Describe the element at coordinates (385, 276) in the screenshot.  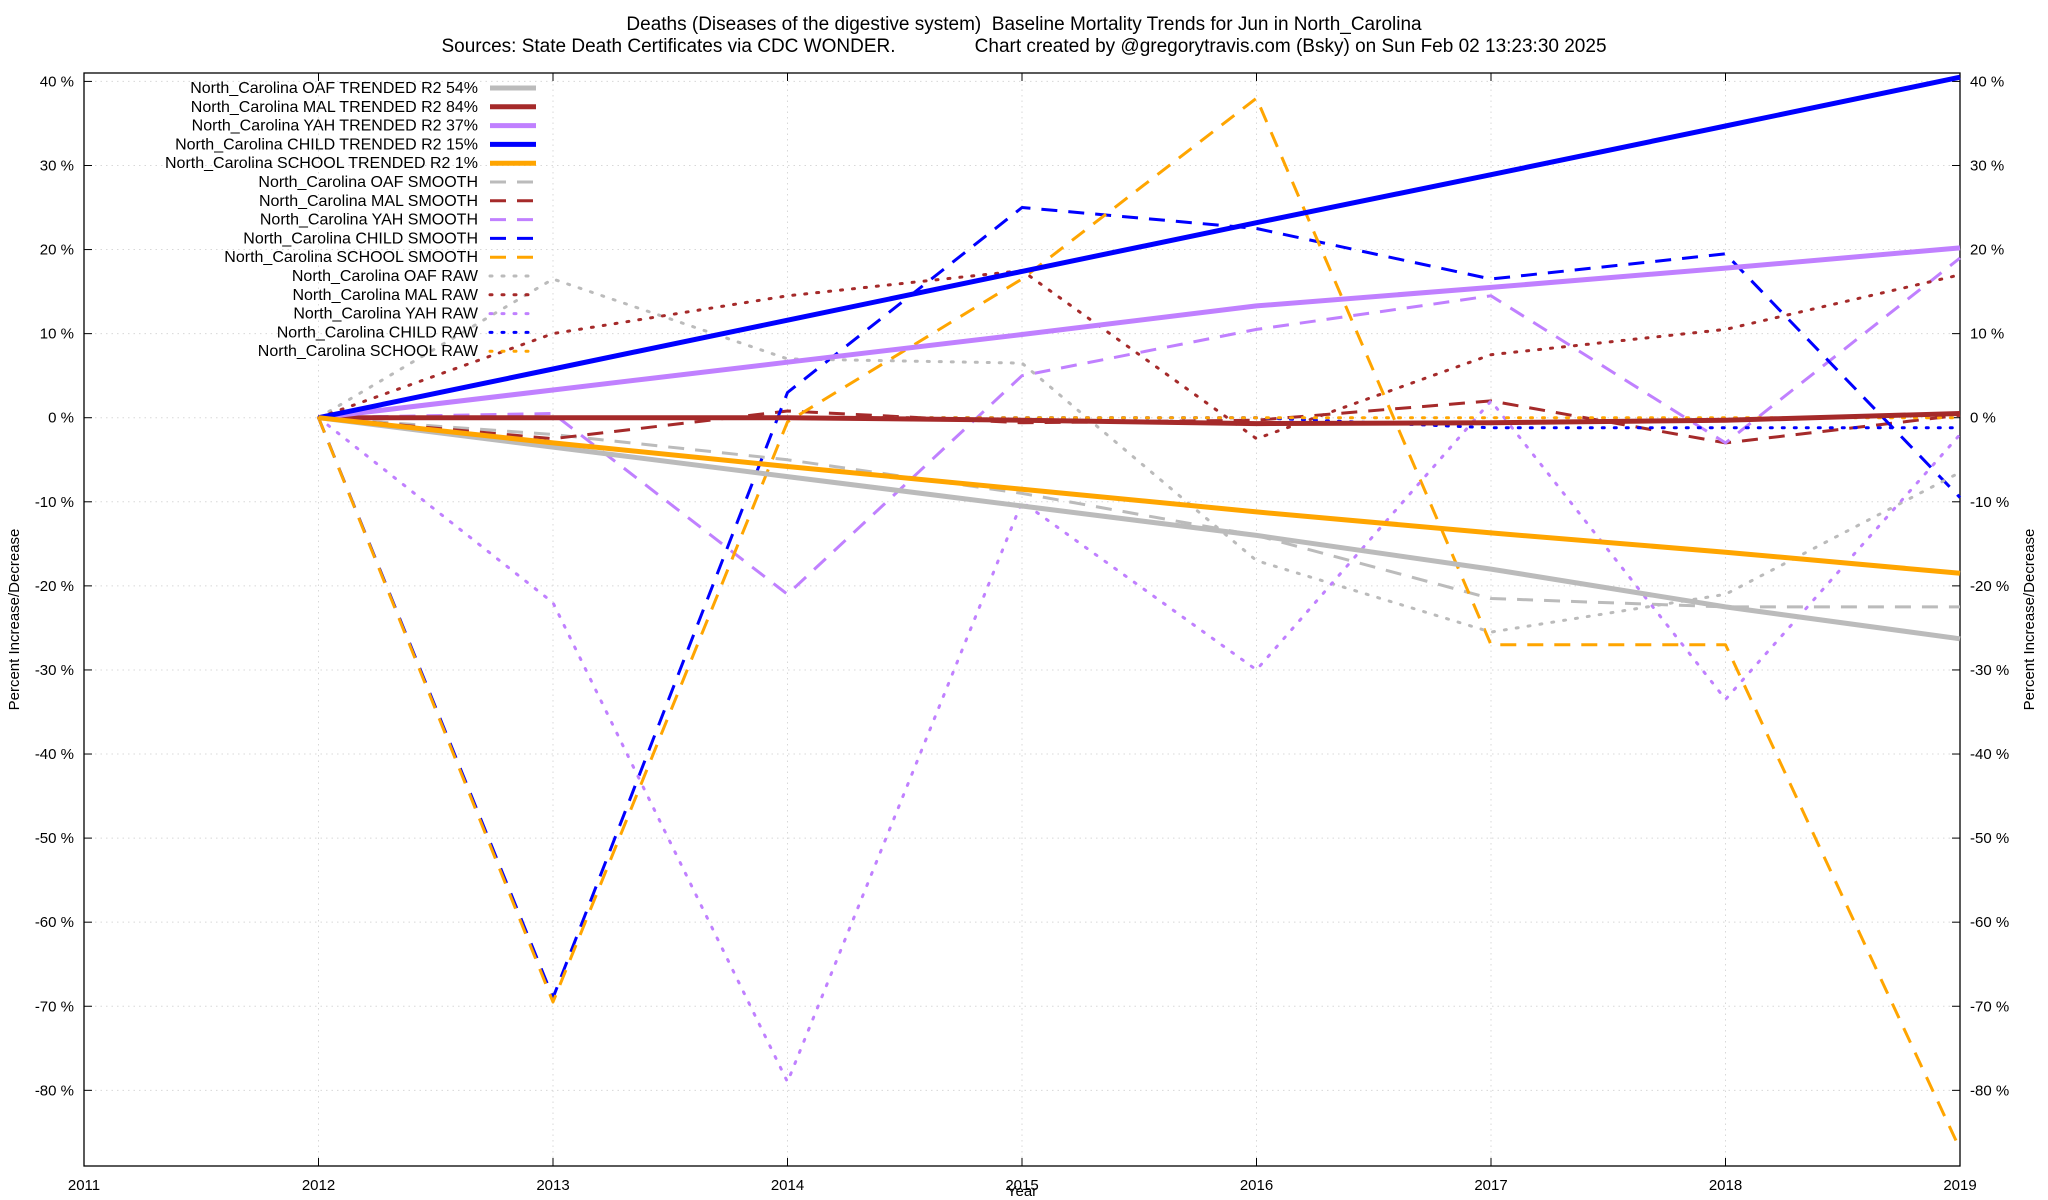
I see `legend-entry-label: North_Carolina OAF RAW` at that location.